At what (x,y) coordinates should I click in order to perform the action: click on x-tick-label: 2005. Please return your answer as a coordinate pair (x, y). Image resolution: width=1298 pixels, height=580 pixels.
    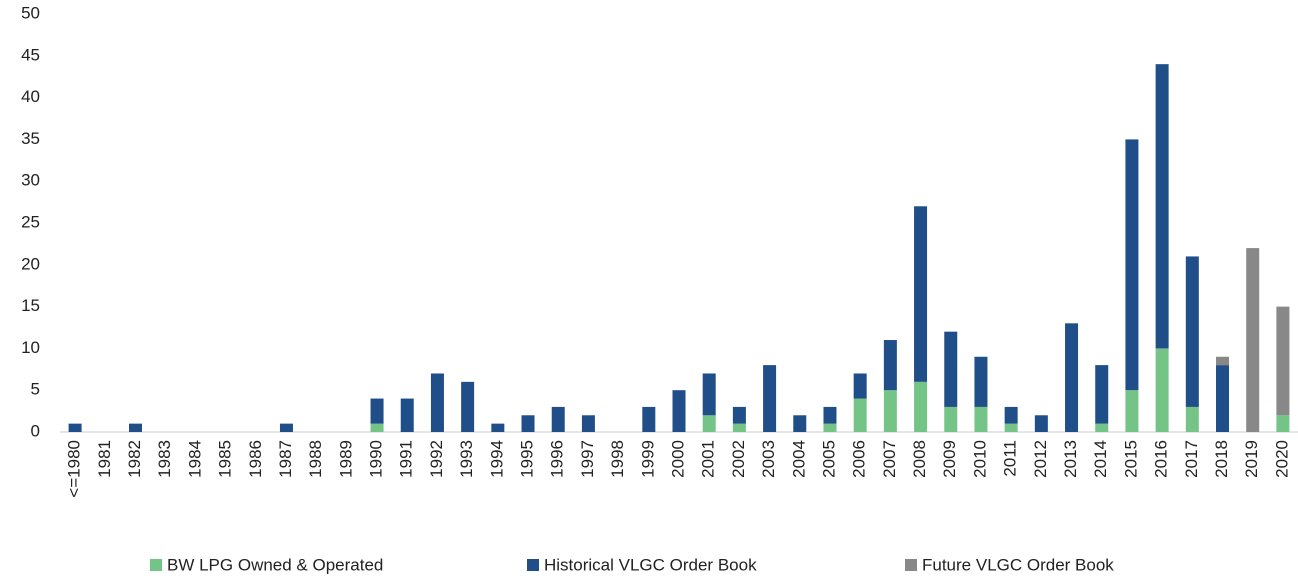
    Looking at the image, I should click on (828, 459).